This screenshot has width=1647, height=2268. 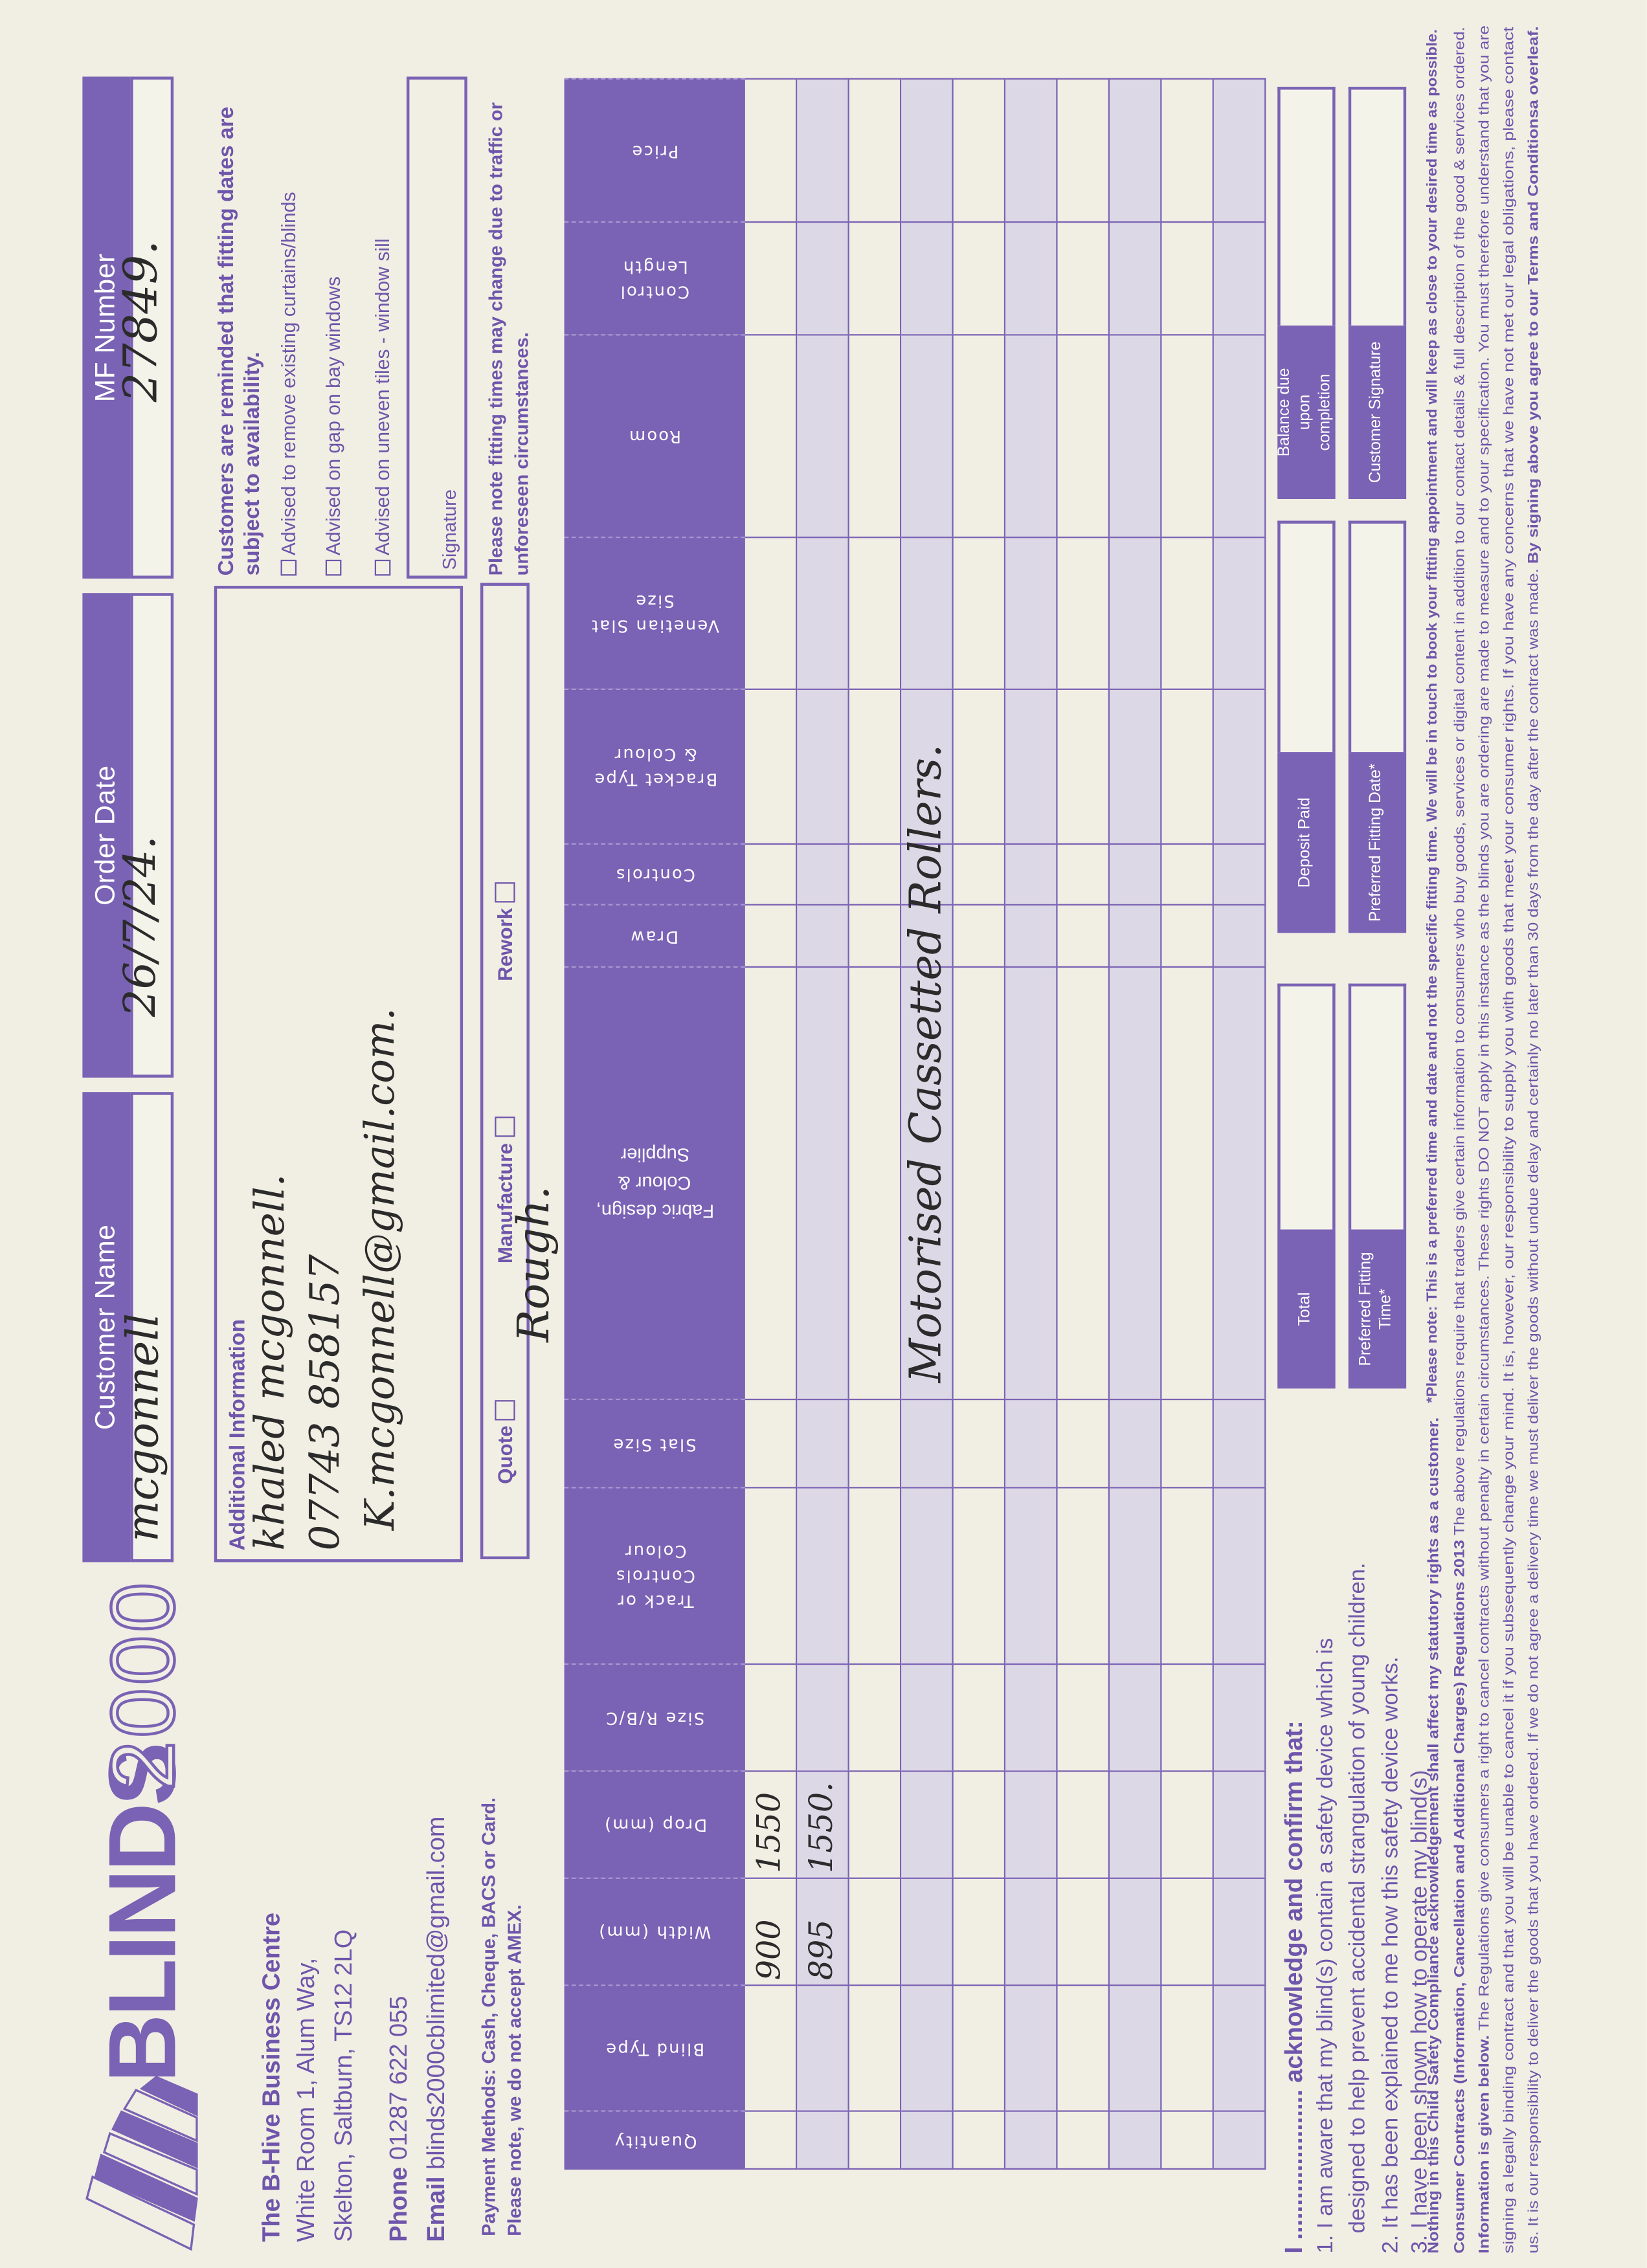 I want to click on table-cell-drop: 1550, so click(x=771, y=1824).